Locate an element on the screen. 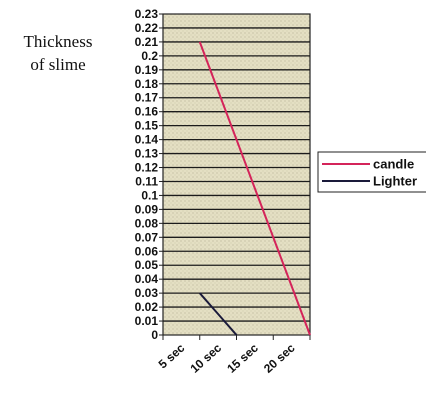 Image resolution: width=426 pixels, height=394 pixels. y-tick-label: 0.13 is located at coordinates (147, 154).